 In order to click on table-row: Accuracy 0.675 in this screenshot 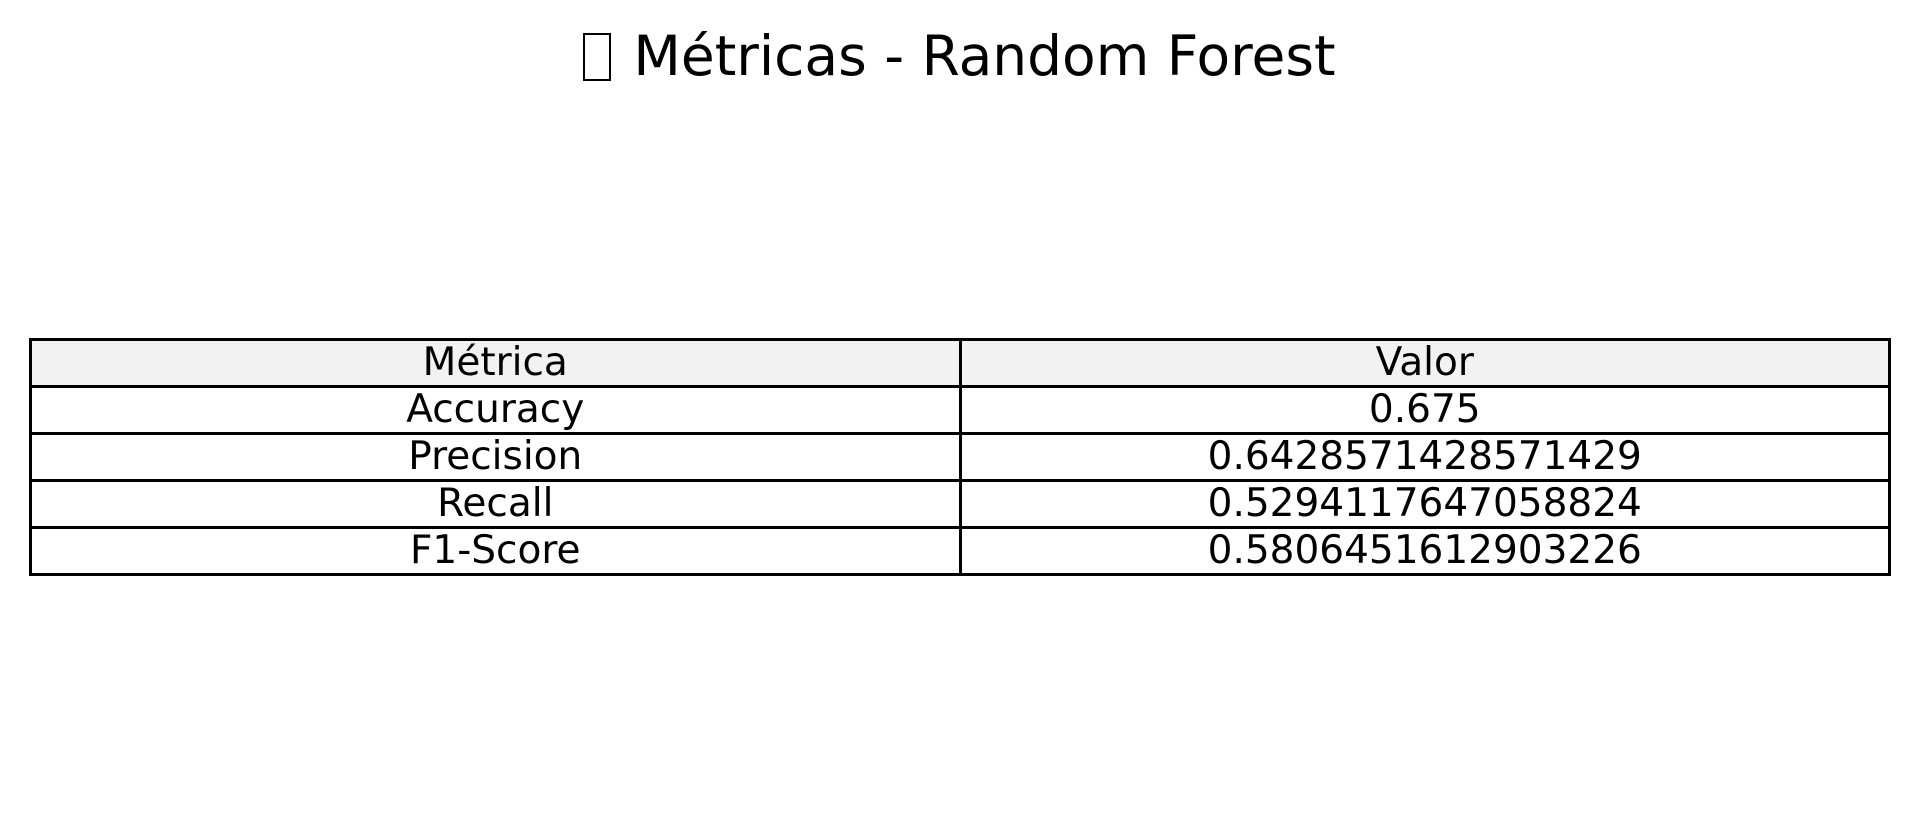, I will do `click(960, 410)`.